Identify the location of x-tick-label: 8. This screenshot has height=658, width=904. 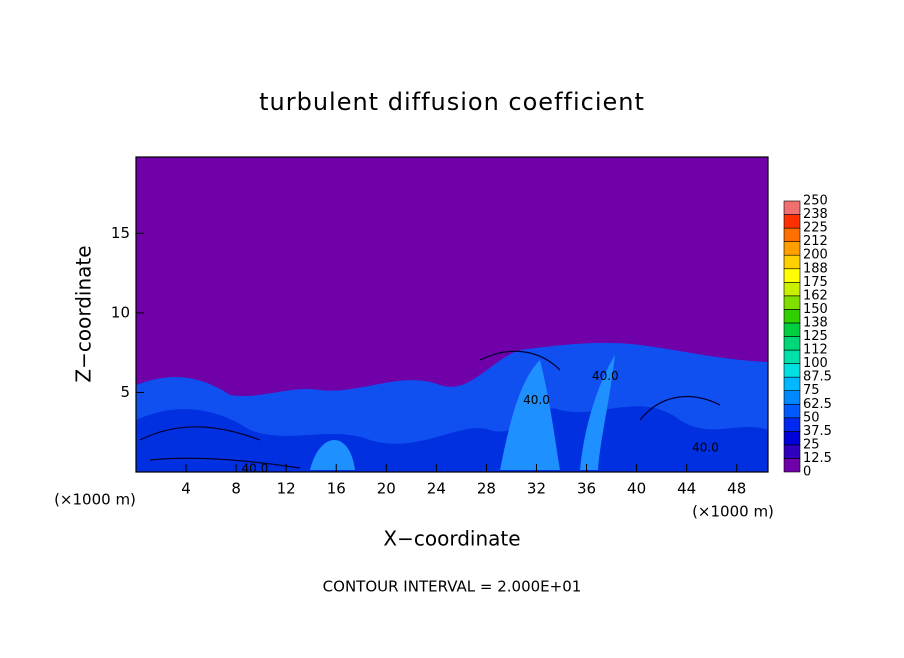
(236, 489).